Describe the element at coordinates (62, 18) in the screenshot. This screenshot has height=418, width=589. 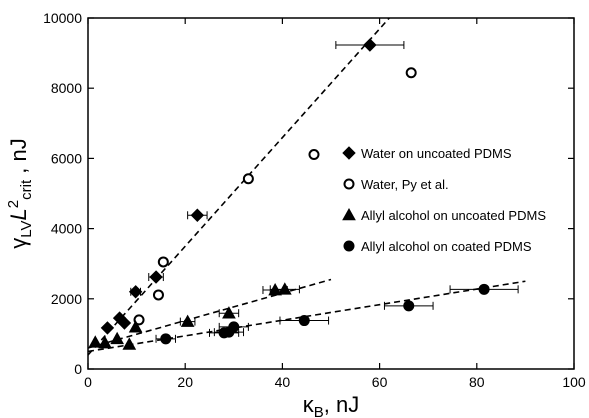
I see `y-tick-label: 10000` at that location.